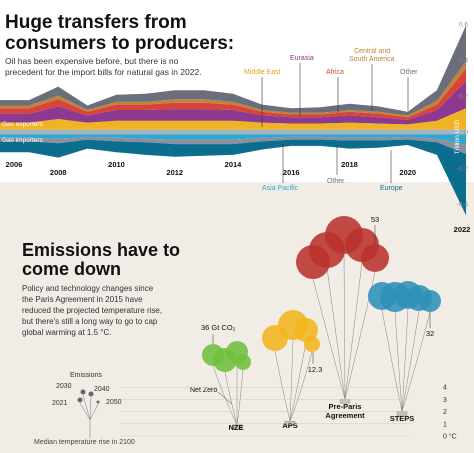 This screenshot has width=474, height=453. Describe the element at coordinates (457, 136) in the screenshot. I see `y-axis-title-trillion-usd: Trillion USD` at that location.